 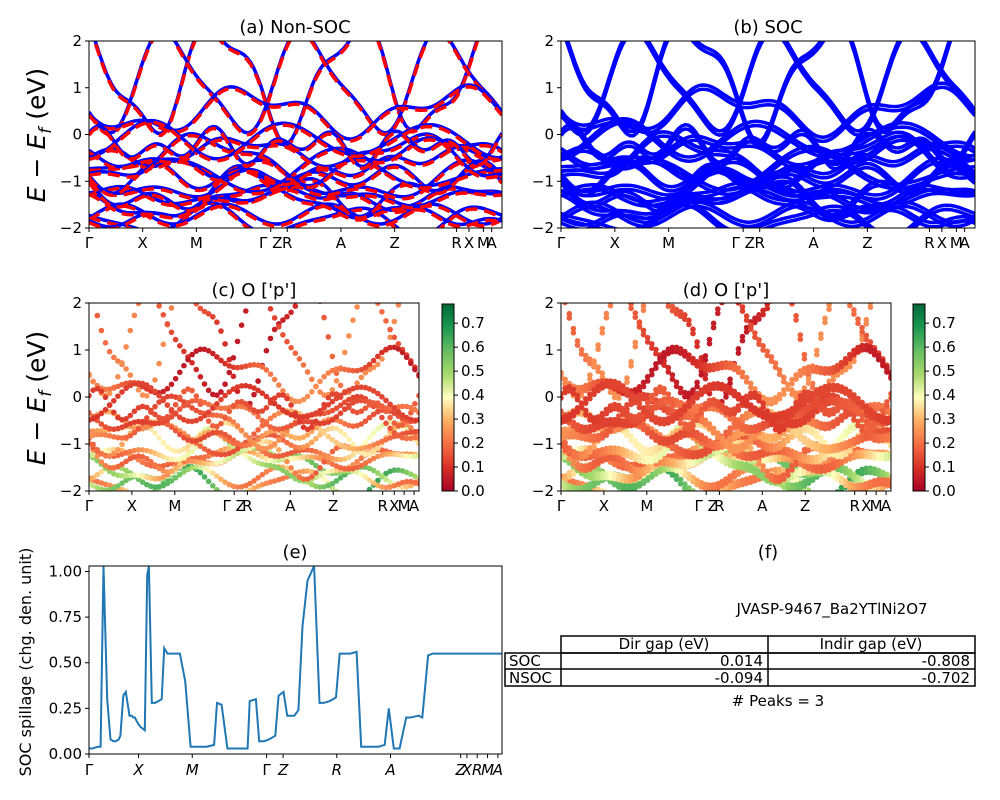 What do you see at coordinates (543, 491) in the screenshot?
I see `ytick-label: −2` at bounding box center [543, 491].